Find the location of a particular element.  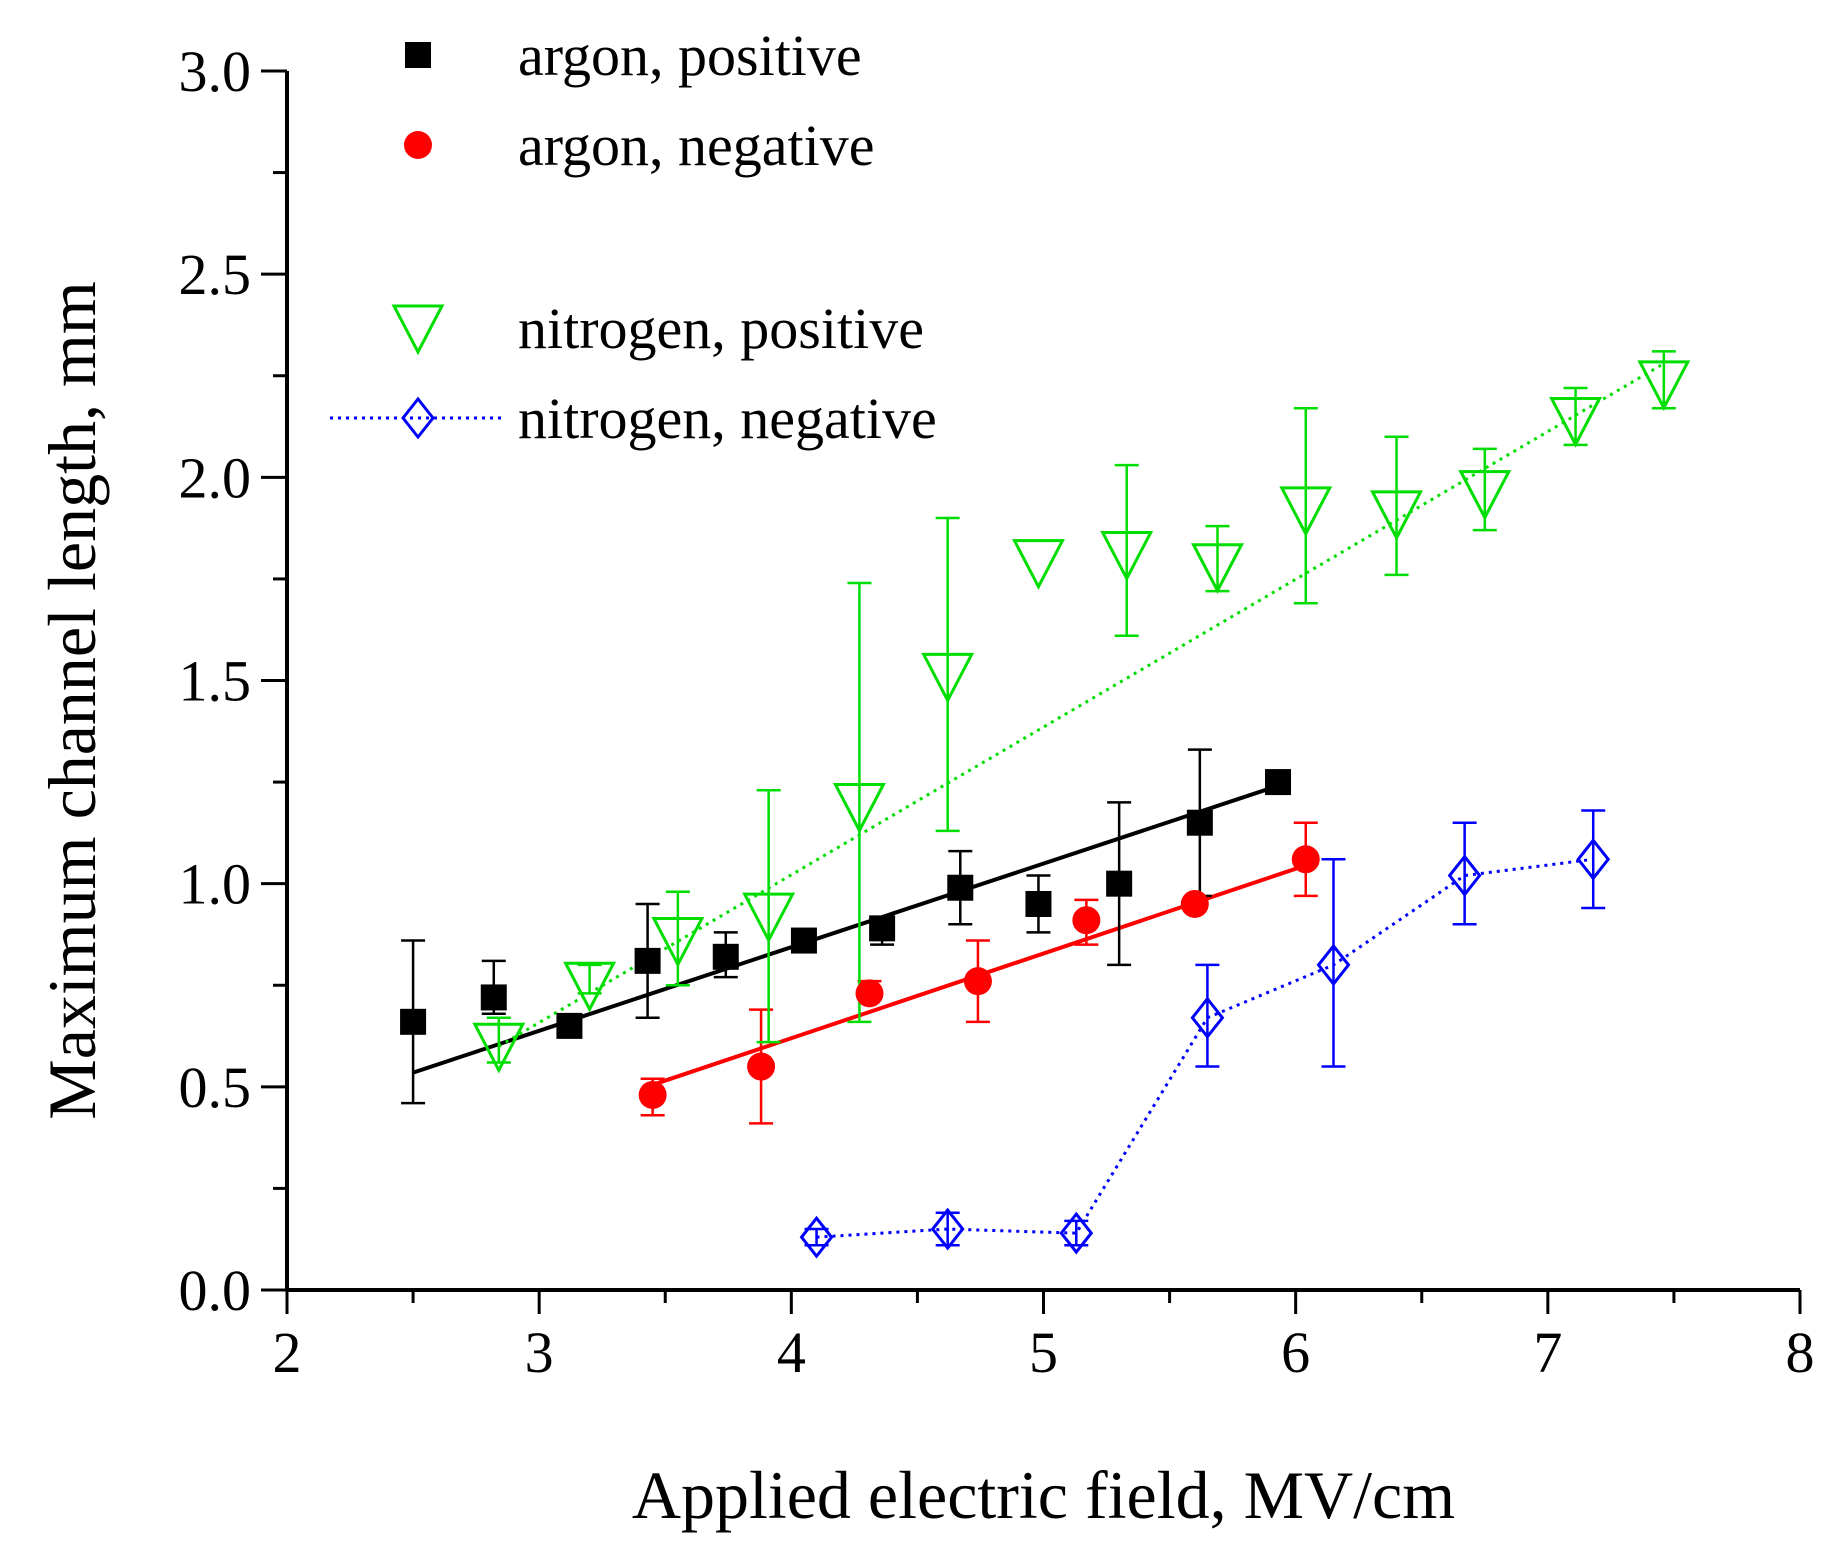

legend-item-series-1: argon, negative is located at coordinates (639, 145).